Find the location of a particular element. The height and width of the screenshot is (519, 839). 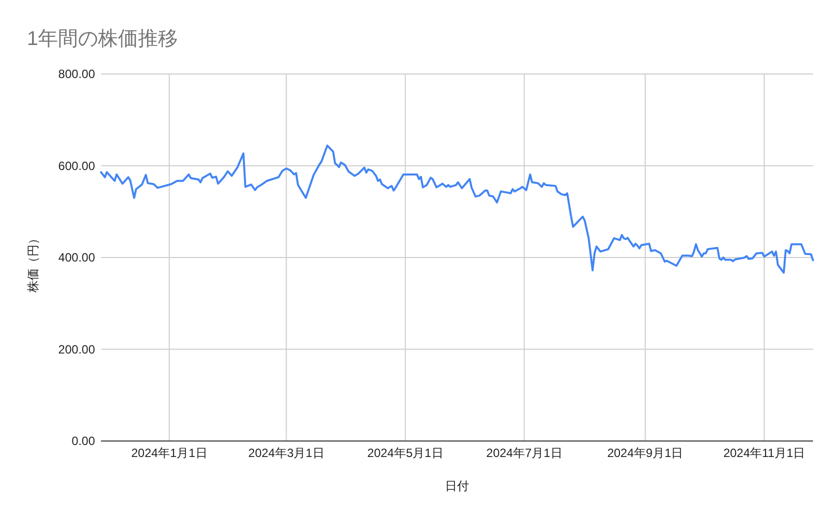

y-tick-label: 200.00 is located at coordinates (77, 349).